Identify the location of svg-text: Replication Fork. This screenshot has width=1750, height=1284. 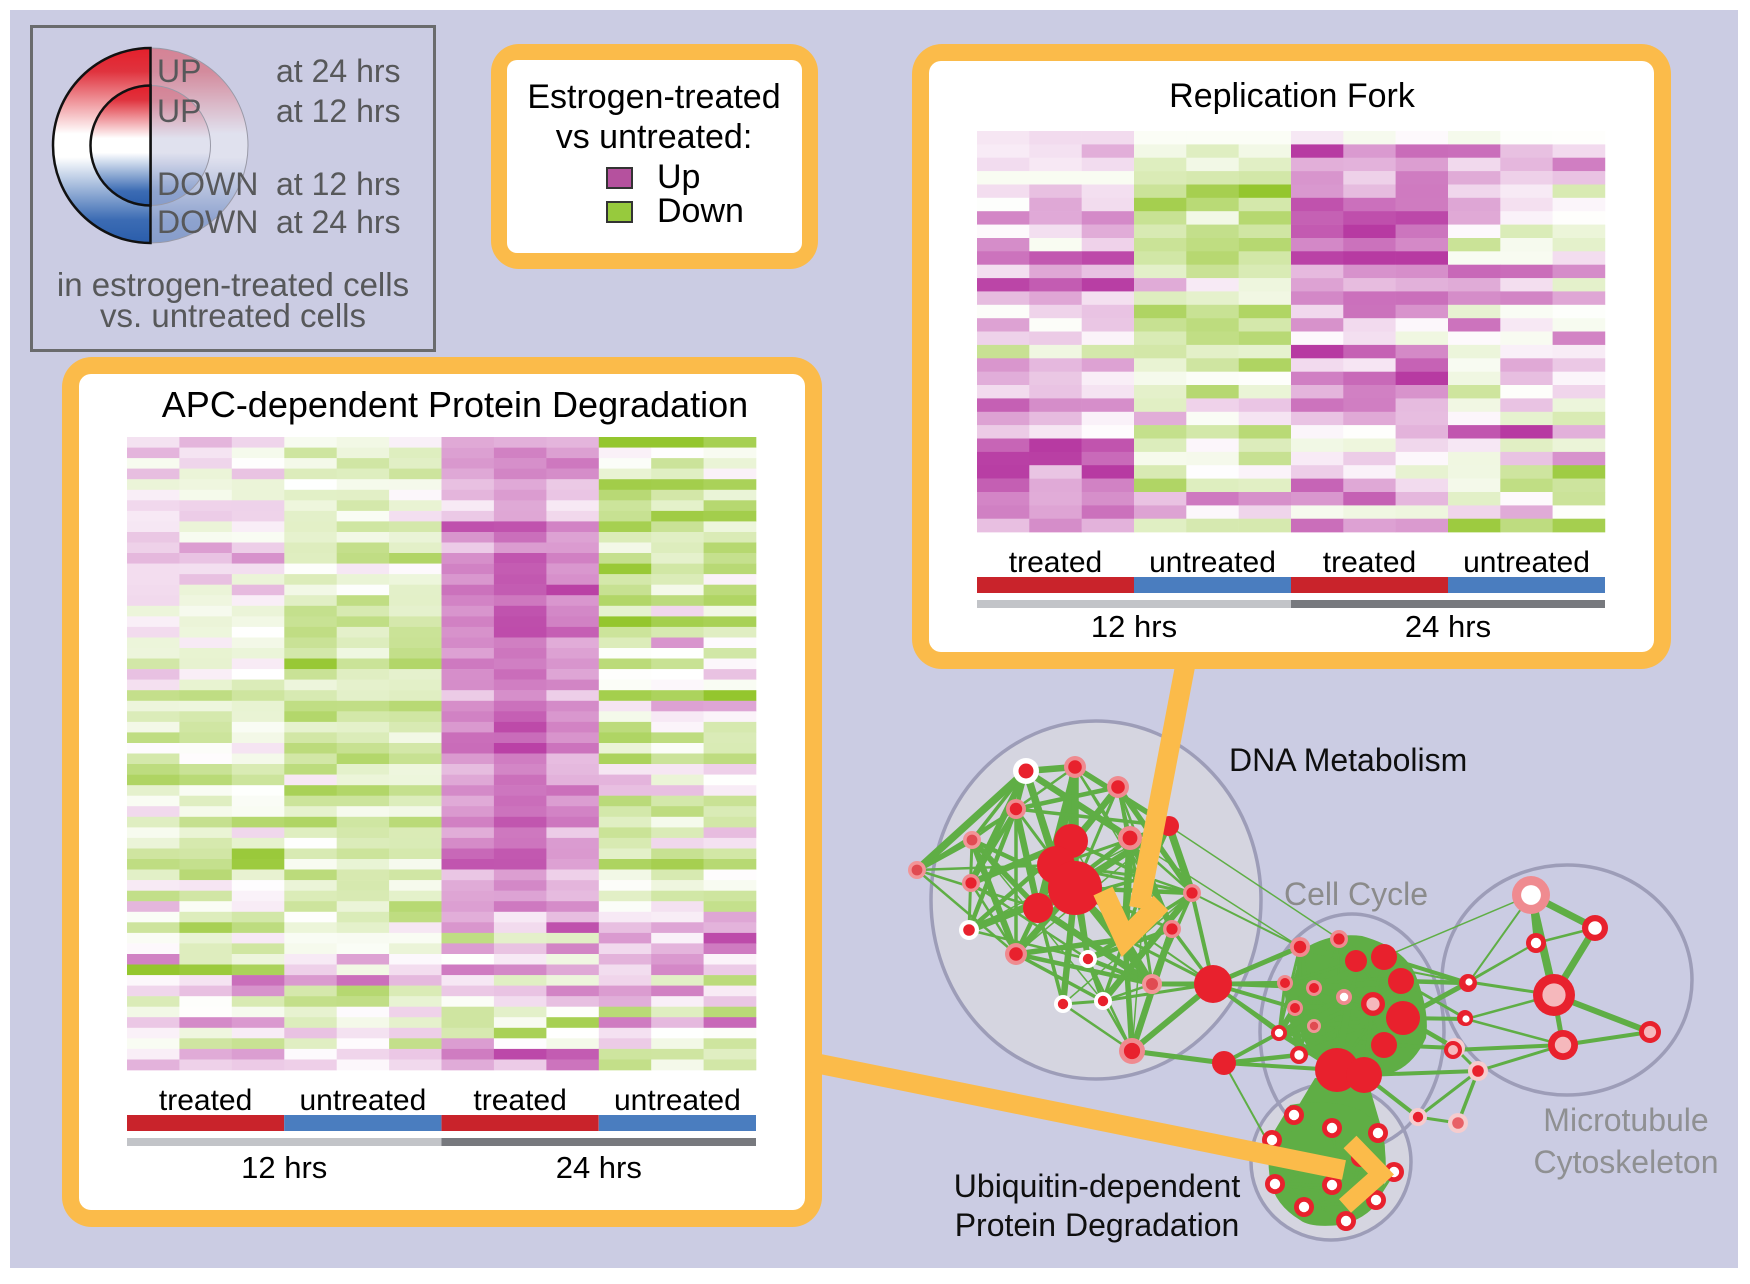
(1292, 96).